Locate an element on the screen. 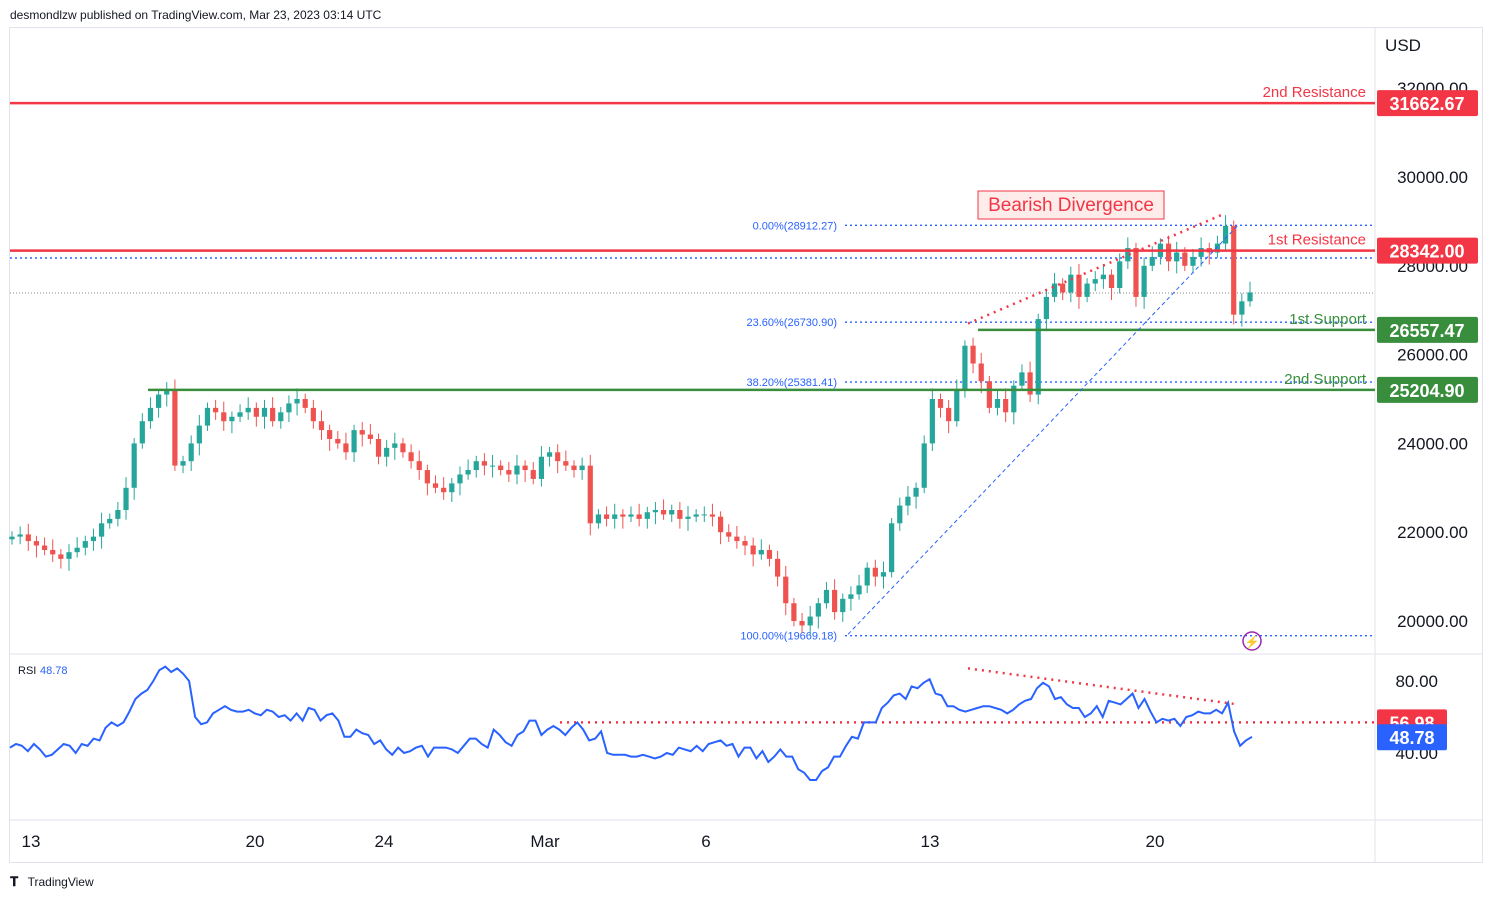 The image size is (1493, 899). tradingview-footer: 𝐓 TradingView is located at coordinates (52, 882).